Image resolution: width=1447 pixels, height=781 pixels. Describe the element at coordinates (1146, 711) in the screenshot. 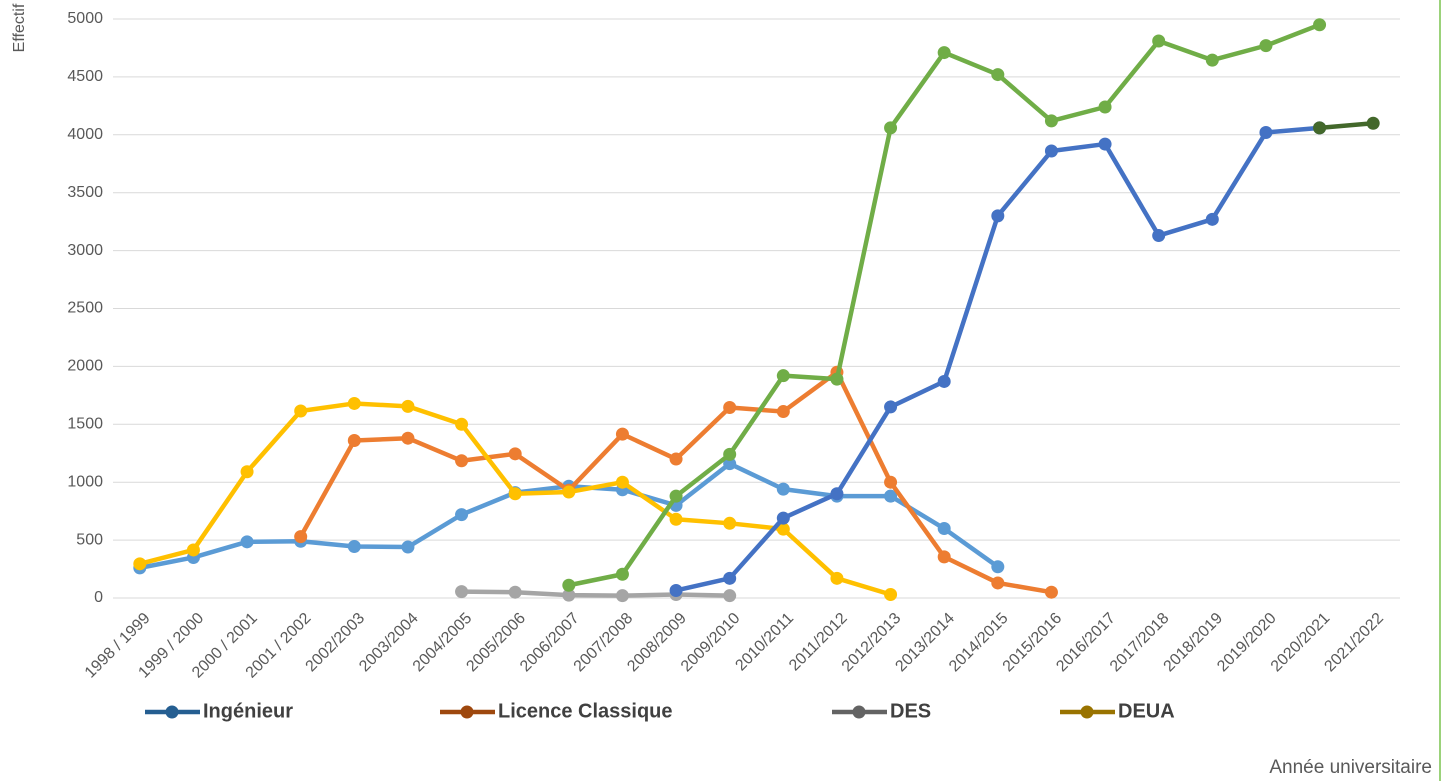

I see `legend-label: DEUA` at that location.